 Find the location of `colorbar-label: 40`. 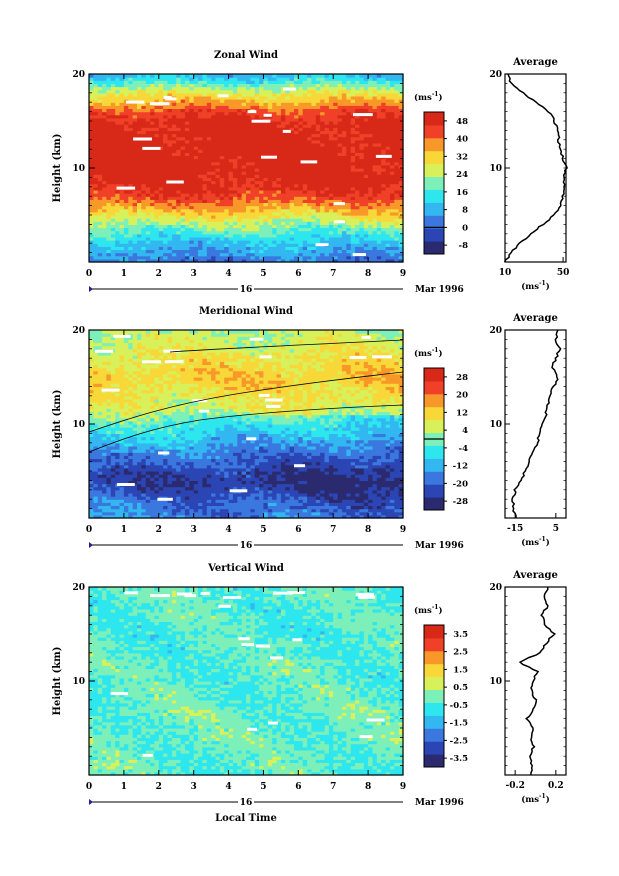

colorbar-label: 40 is located at coordinates (462, 140).